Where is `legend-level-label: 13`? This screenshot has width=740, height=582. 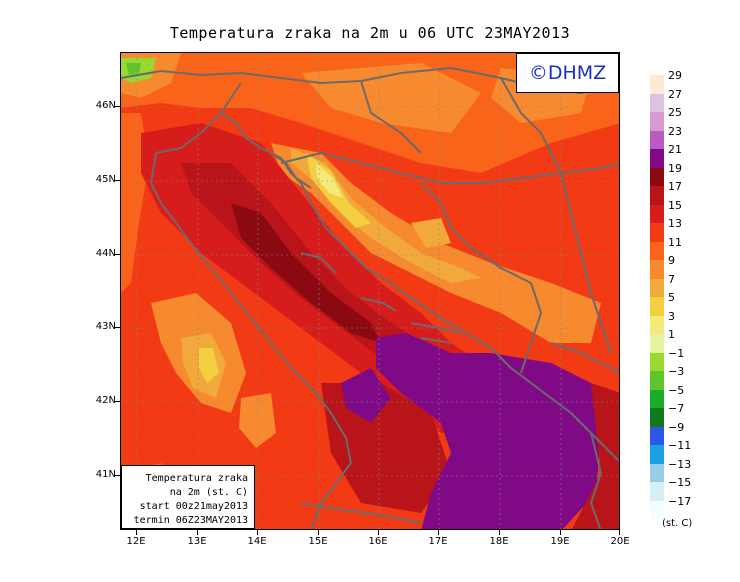 legend-level-label: 13 is located at coordinates (675, 223).